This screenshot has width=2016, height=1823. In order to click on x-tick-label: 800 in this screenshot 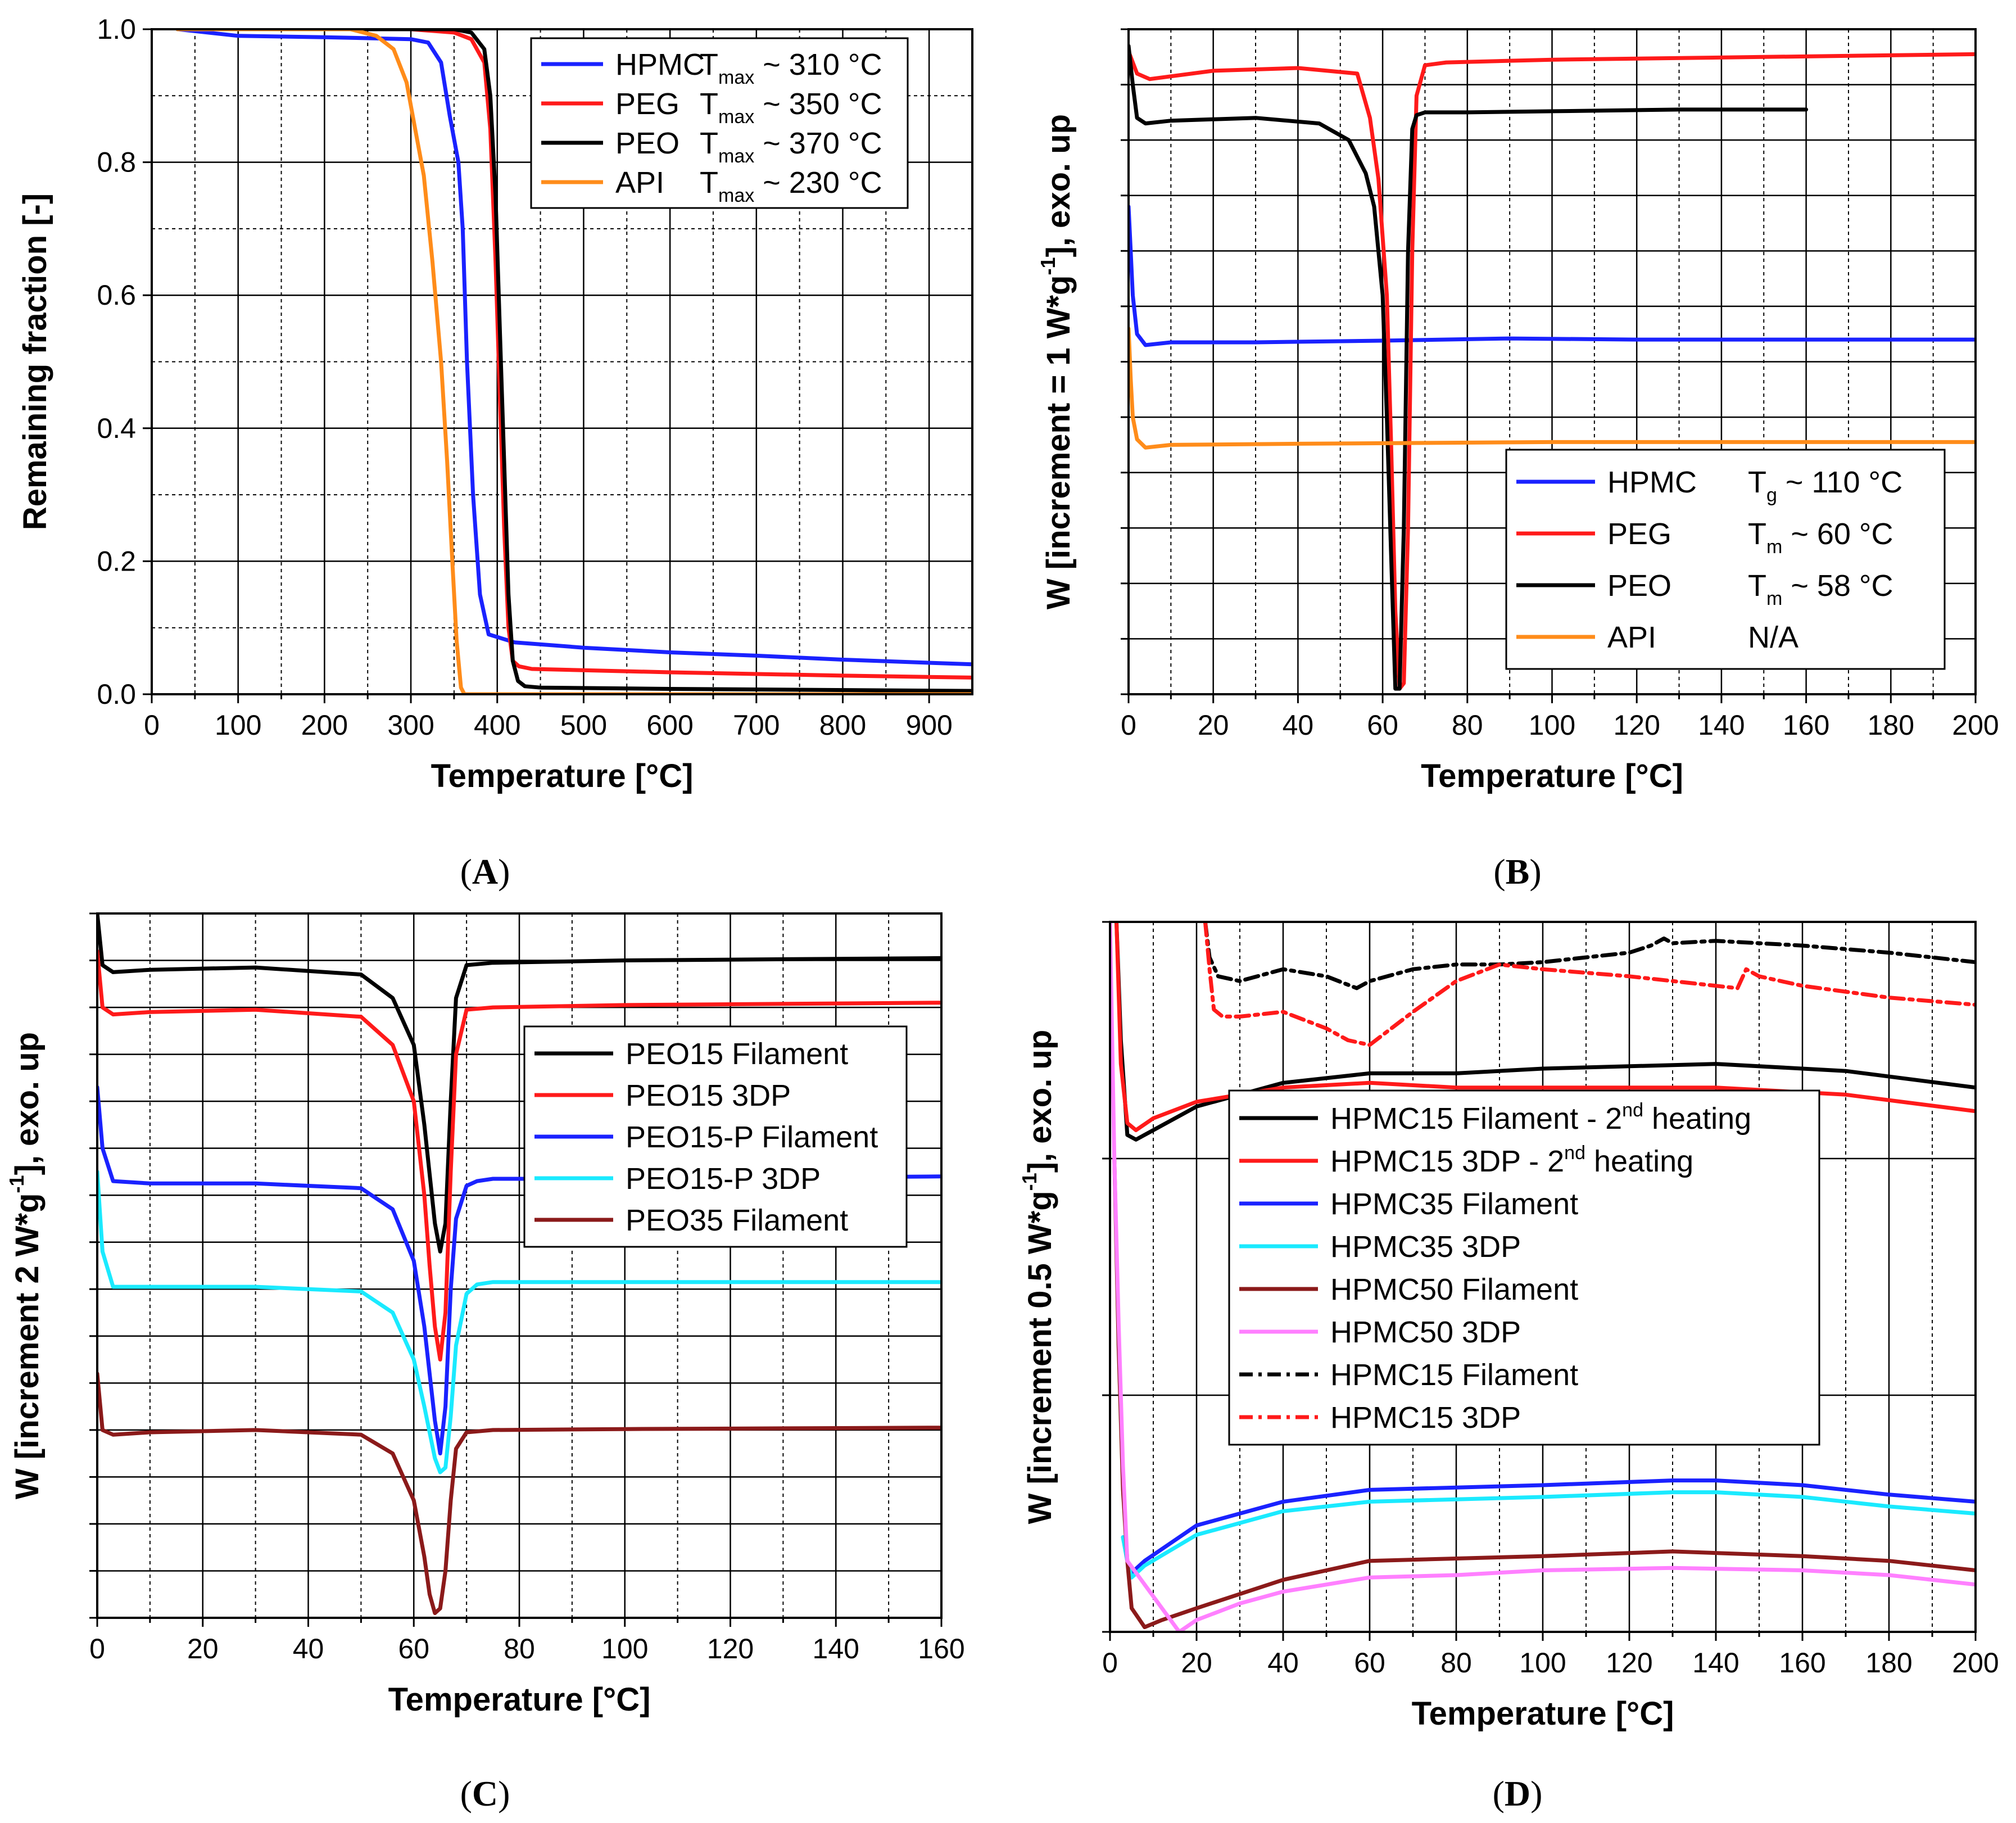, I will do `click(842, 725)`.